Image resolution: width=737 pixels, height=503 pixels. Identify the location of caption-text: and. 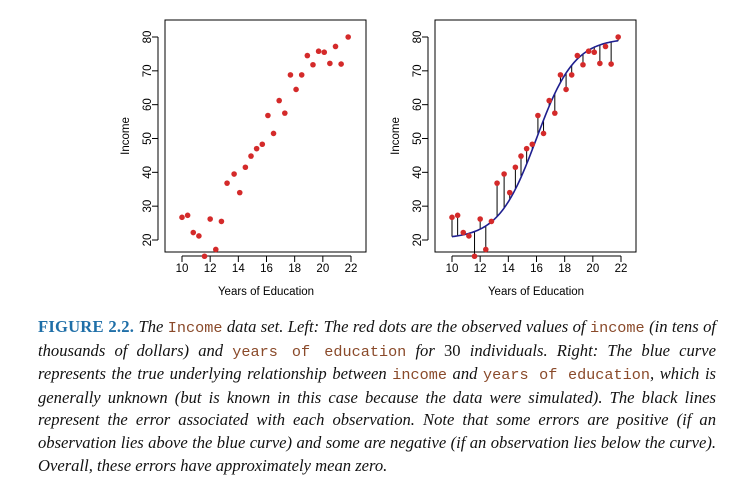
(465, 374).